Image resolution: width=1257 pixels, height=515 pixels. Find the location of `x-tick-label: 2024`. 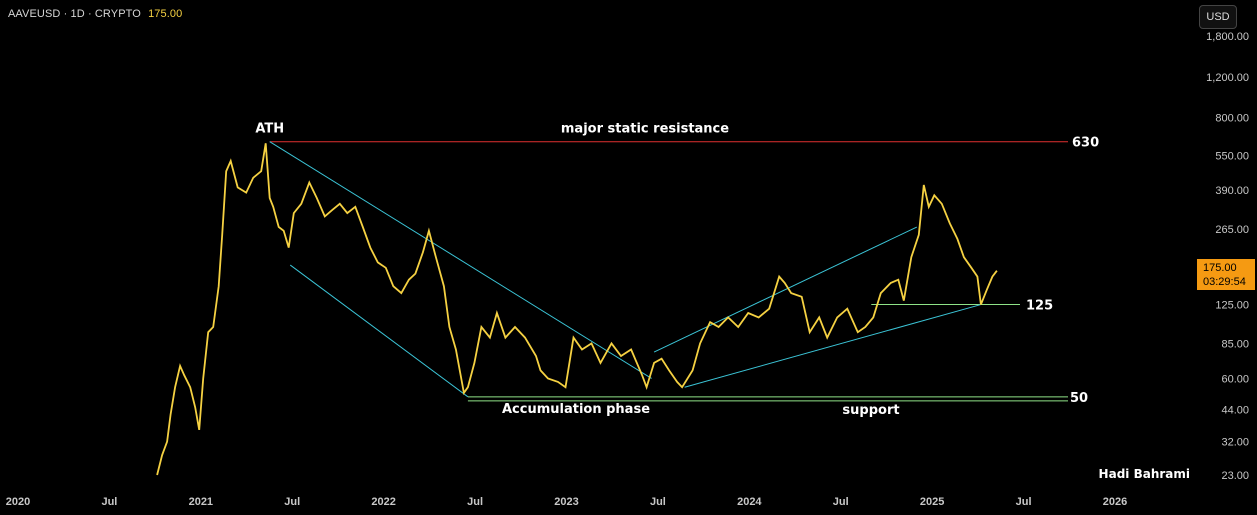

x-tick-label: 2024 is located at coordinates (749, 502).